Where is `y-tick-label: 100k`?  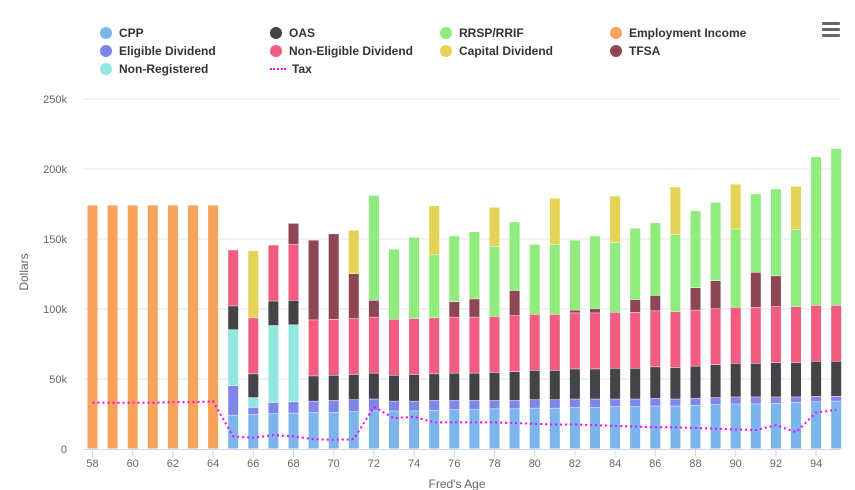 y-tick-label: 100k is located at coordinates (55, 310).